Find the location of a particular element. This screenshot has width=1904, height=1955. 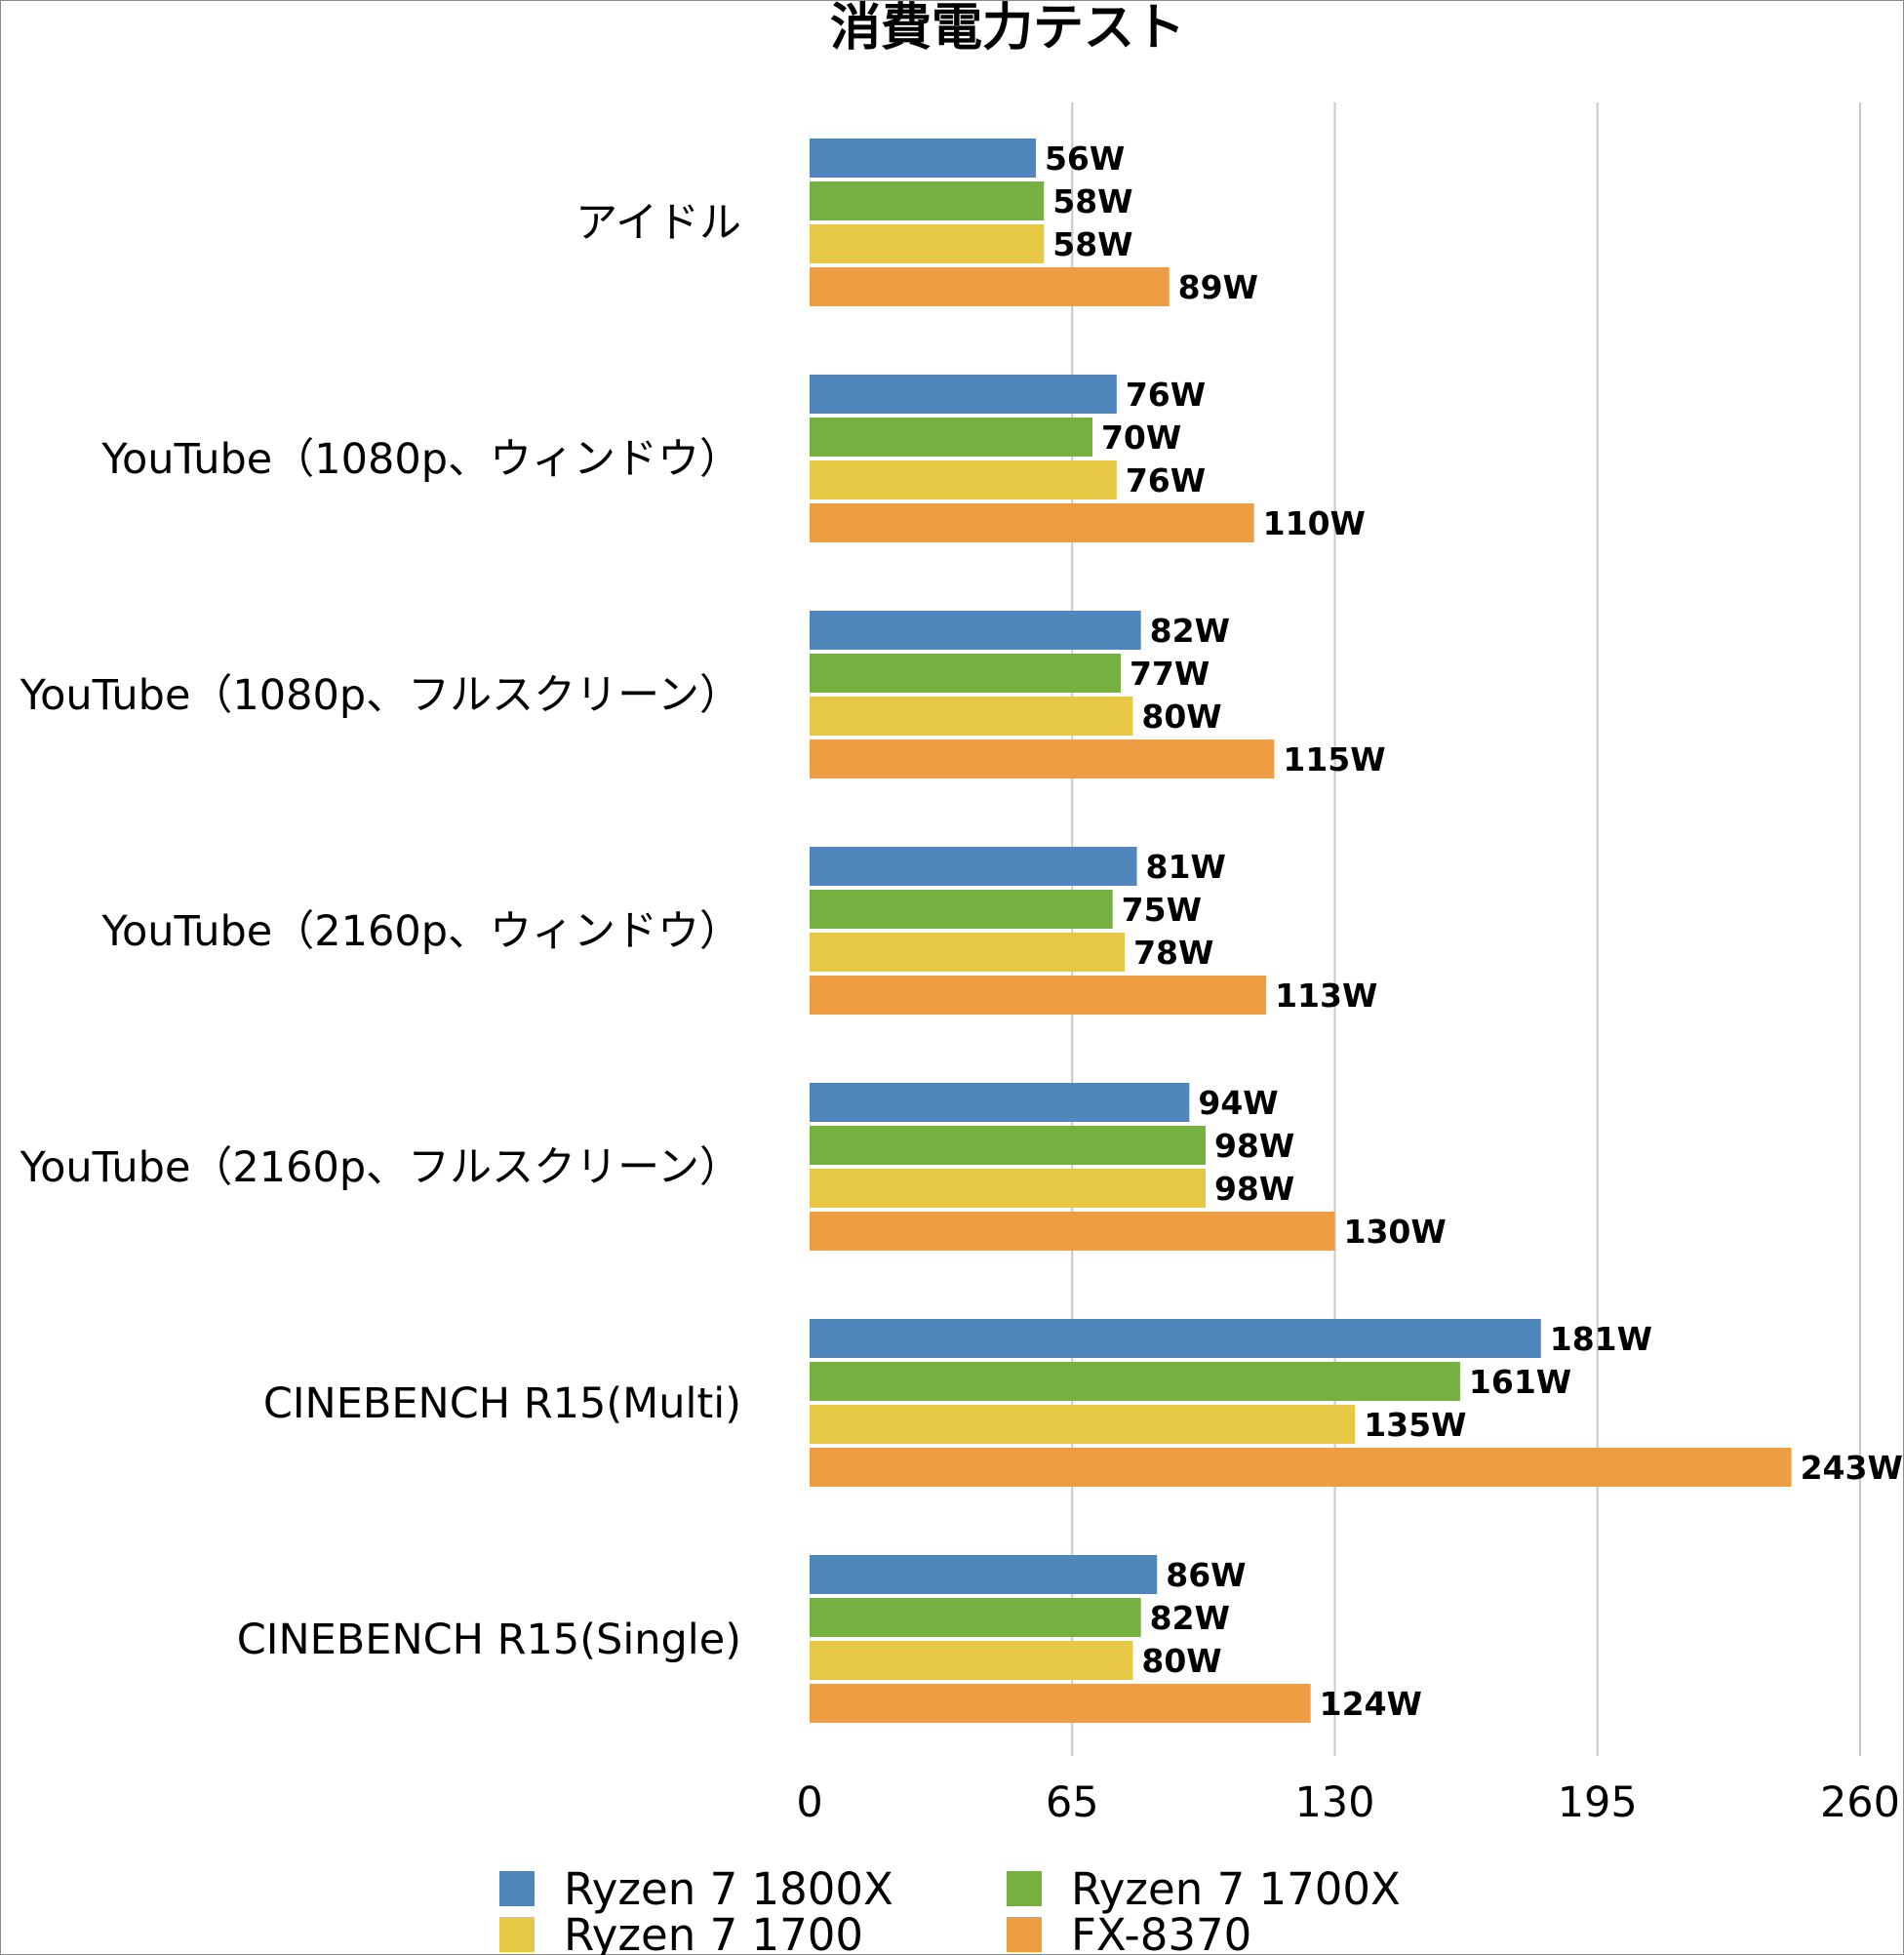

data-label: 110W is located at coordinates (1314, 523).